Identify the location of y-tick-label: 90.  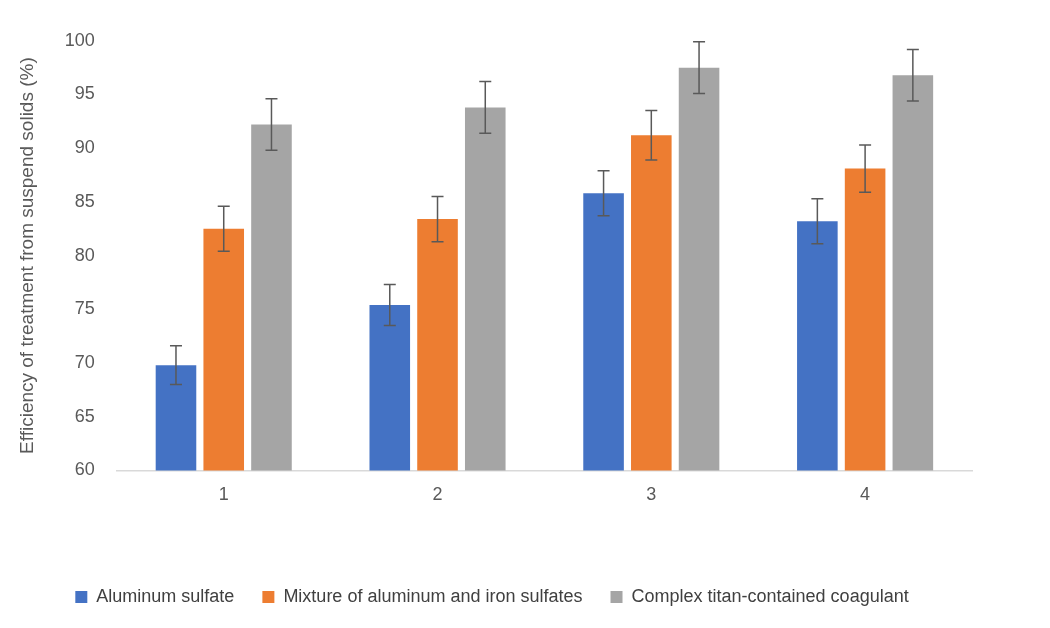
(84, 147).